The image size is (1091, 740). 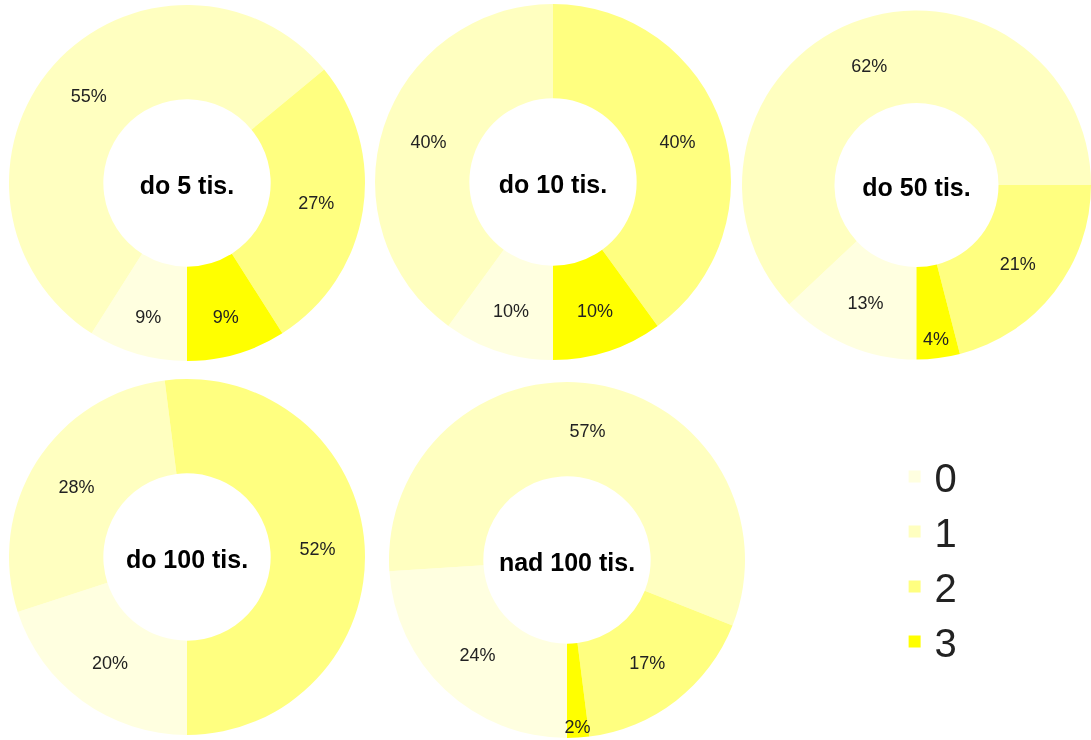 What do you see at coordinates (88, 96) in the screenshot?
I see `data-label: 55%` at bounding box center [88, 96].